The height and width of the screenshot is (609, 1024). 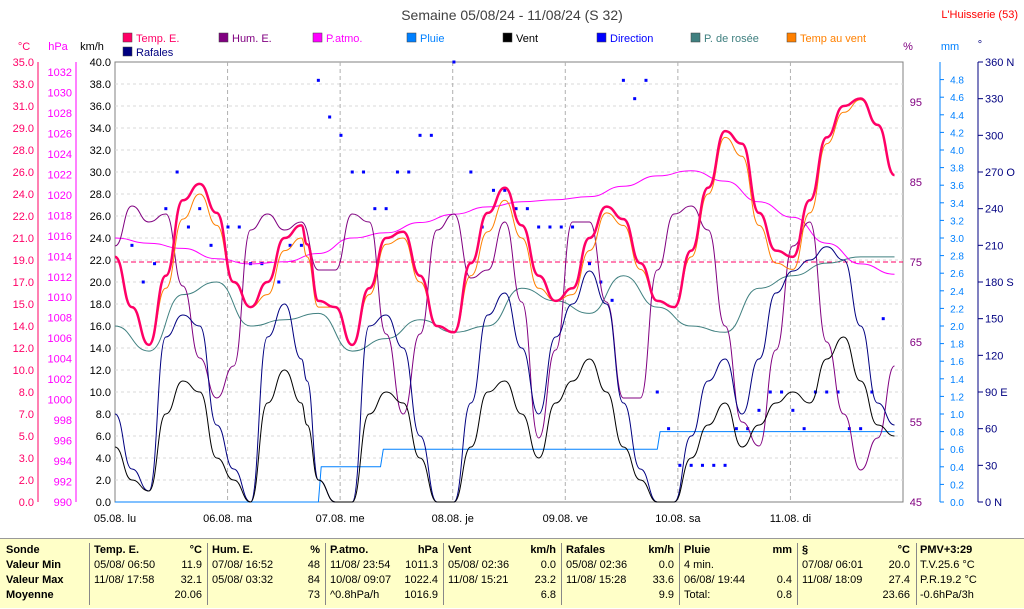 What do you see at coordinates (957, 151) in the screenshot?
I see `rain-tick-label: 4.0` at bounding box center [957, 151].